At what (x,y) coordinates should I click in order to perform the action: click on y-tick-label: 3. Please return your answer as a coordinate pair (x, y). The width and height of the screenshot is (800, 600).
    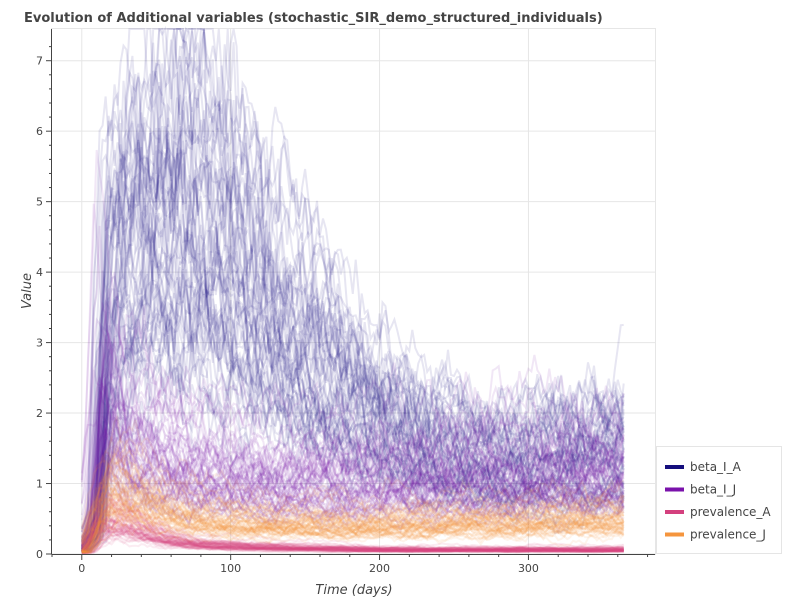
    Looking at the image, I should click on (39, 343).